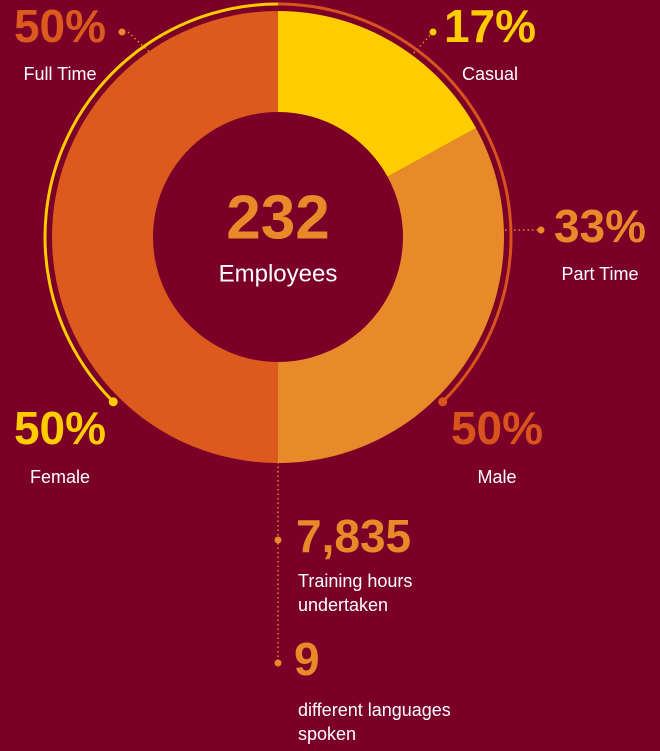 The image size is (660, 751). What do you see at coordinates (599, 274) in the screenshot?
I see `segment-name: Part Time` at bounding box center [599, 274].